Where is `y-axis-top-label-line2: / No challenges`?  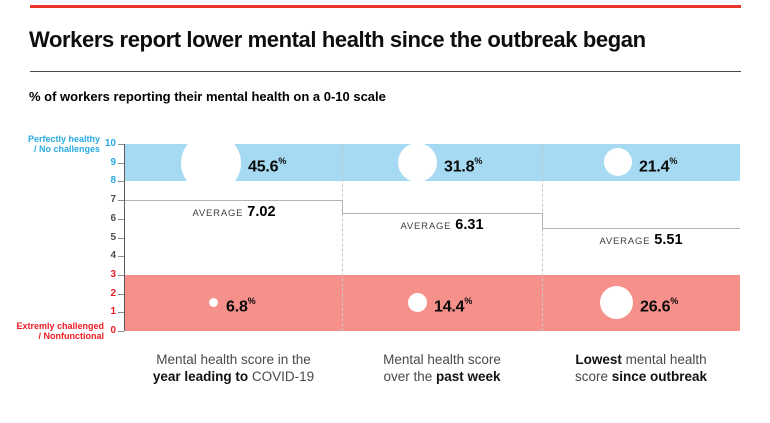
y-axis-top-label-line2: / No challenges is located at coordinates (66, 149).